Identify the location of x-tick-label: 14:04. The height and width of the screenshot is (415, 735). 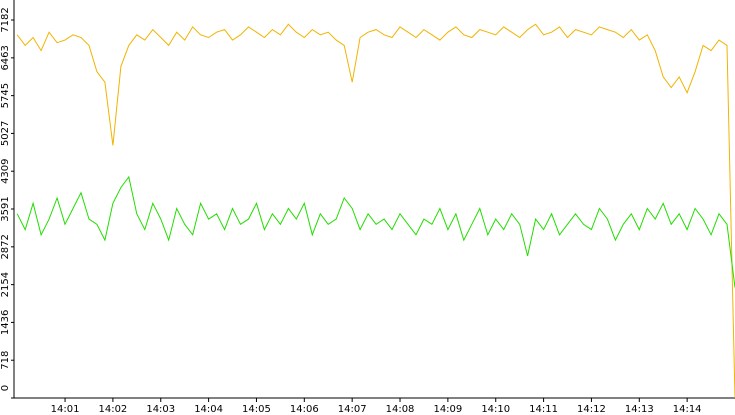
(208, 409).